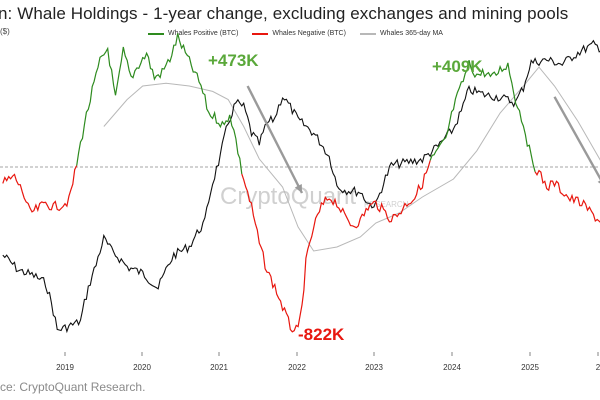 The width and height of the screenshot is (600, 400). What do you see at coordinates (233, 60) in the screenshot?
I see `annotation-label-0: +473K` at bounding box center [233, 60].